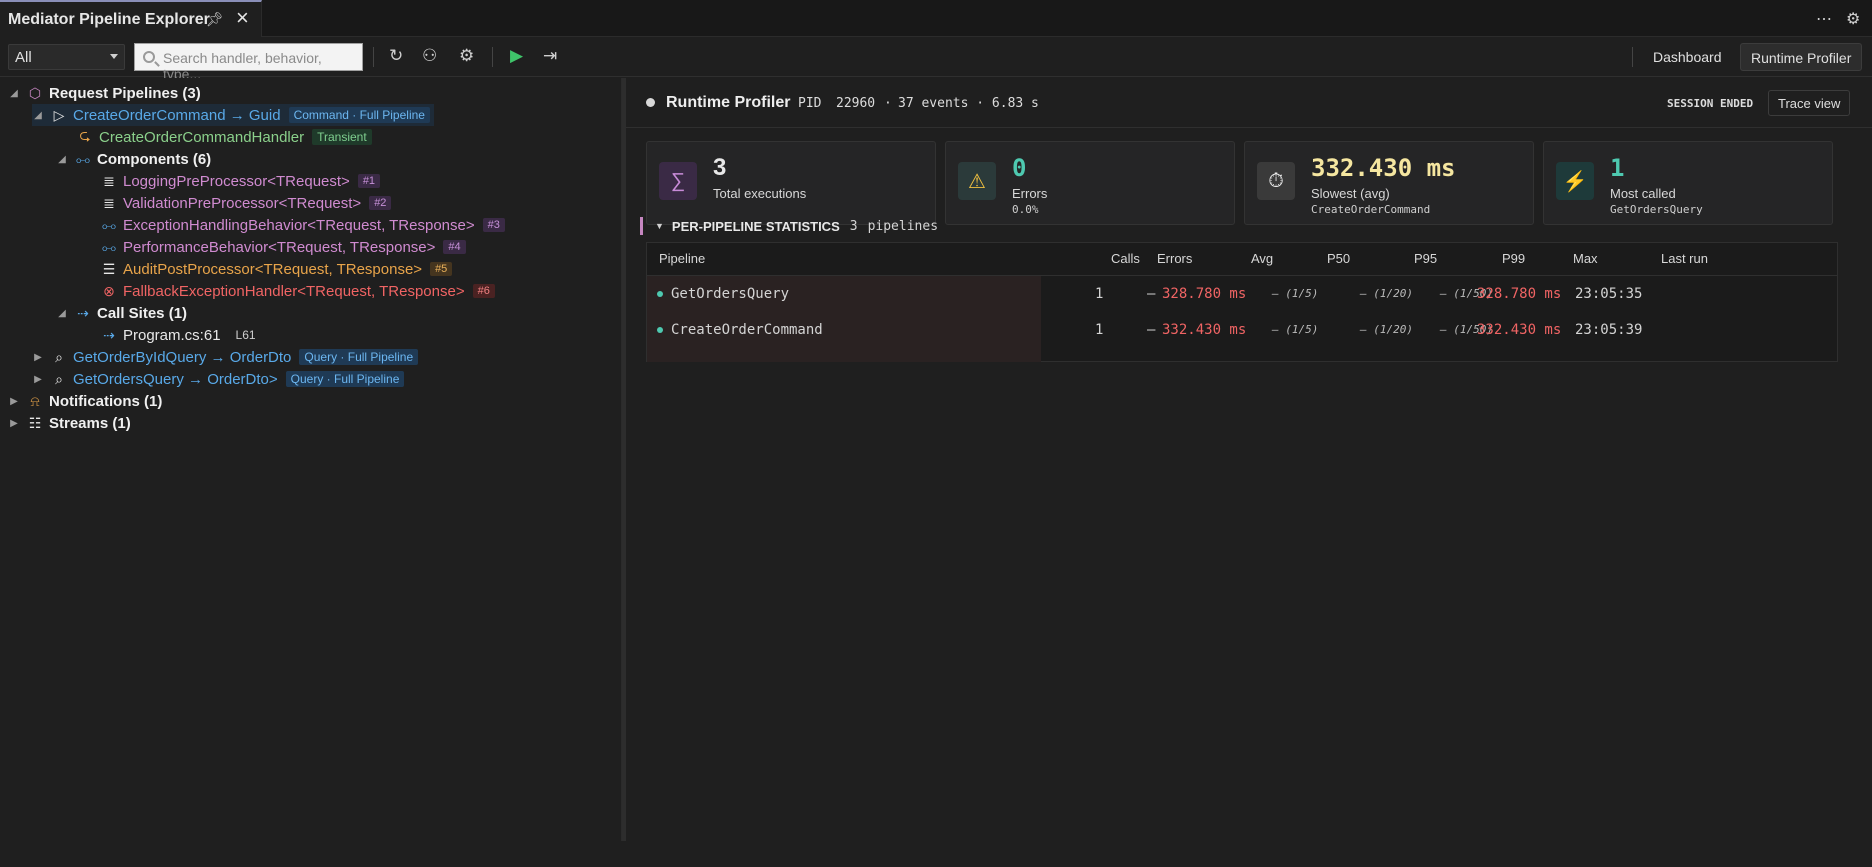  What do you see at coordinates (177, 115) in the screenshot?
I see `tree-label: CreateOrderCommand → Guid` at bounding box center [177, 115].